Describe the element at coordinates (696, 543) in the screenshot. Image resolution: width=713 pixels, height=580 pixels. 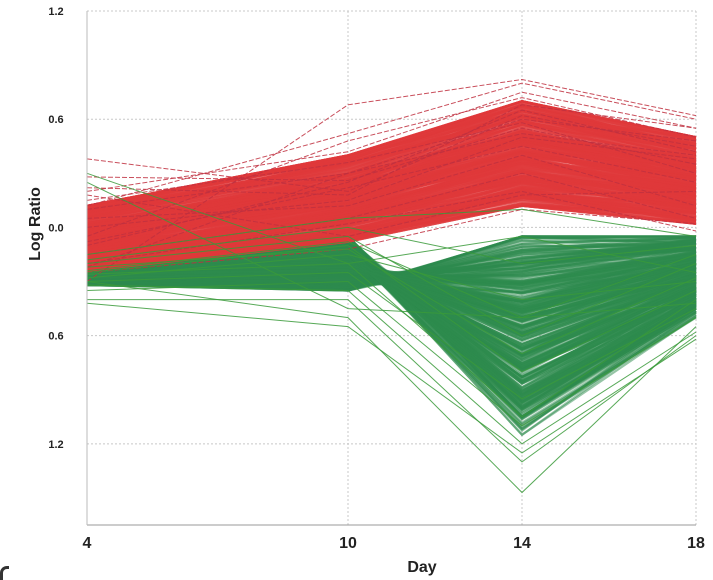
I see `x-tick-label: 18` at that location.